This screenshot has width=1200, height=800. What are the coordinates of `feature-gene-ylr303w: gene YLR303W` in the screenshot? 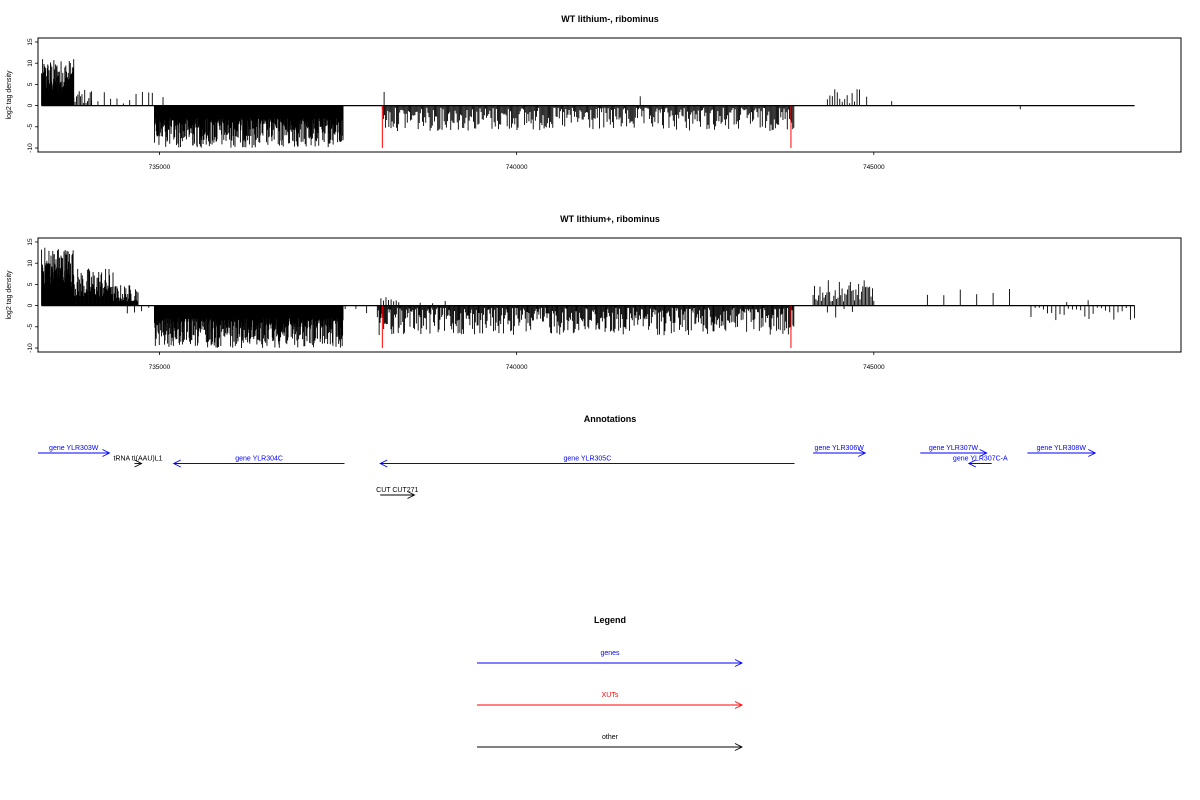 It's located at (74, 451).